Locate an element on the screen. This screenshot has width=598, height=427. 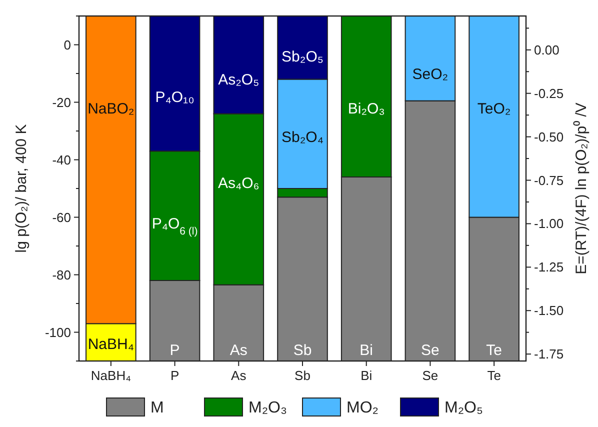
annotation: P is located at coordinates (175, 350).